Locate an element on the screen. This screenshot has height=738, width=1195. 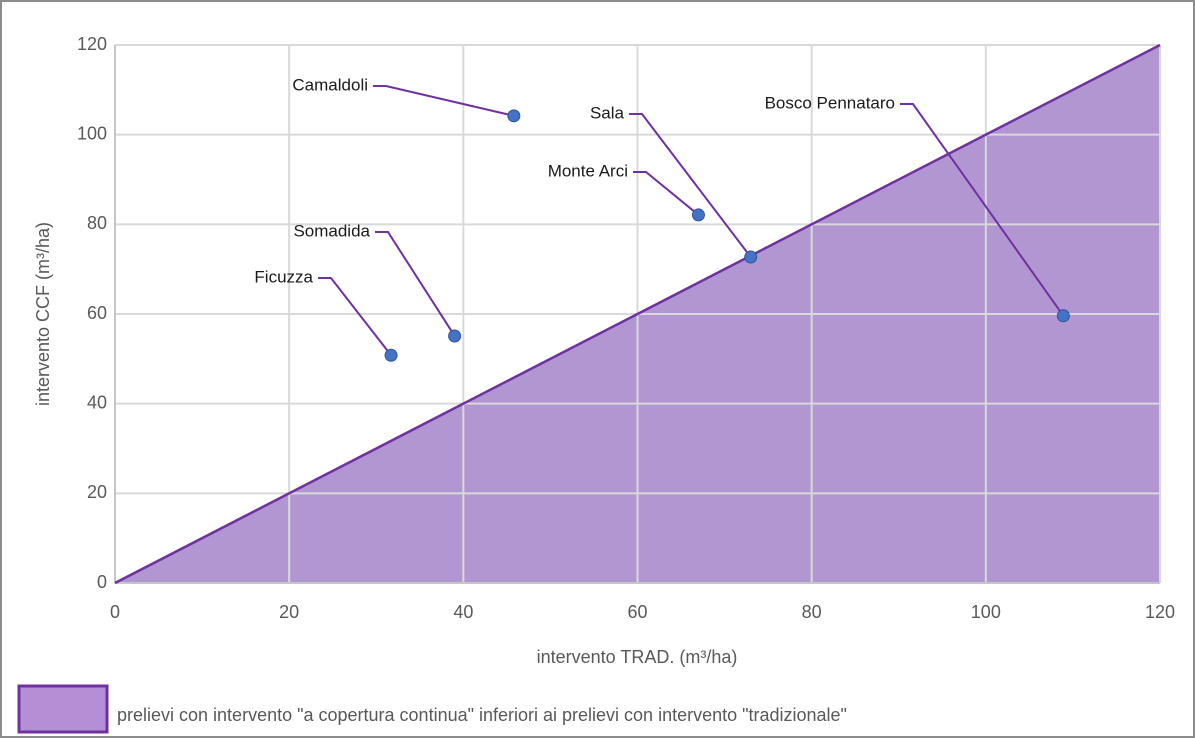
point-label: Ficuzza is located at coordinates (283, 276).